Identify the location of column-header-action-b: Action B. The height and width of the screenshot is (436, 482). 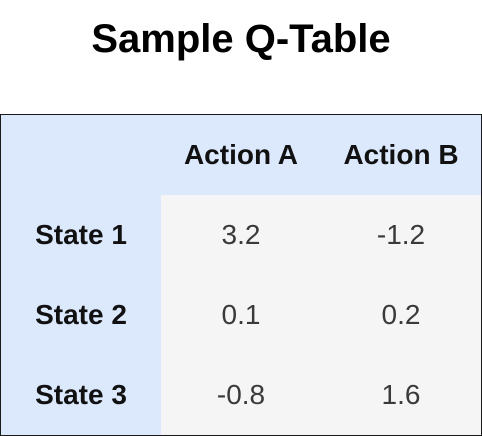
(401, 154).